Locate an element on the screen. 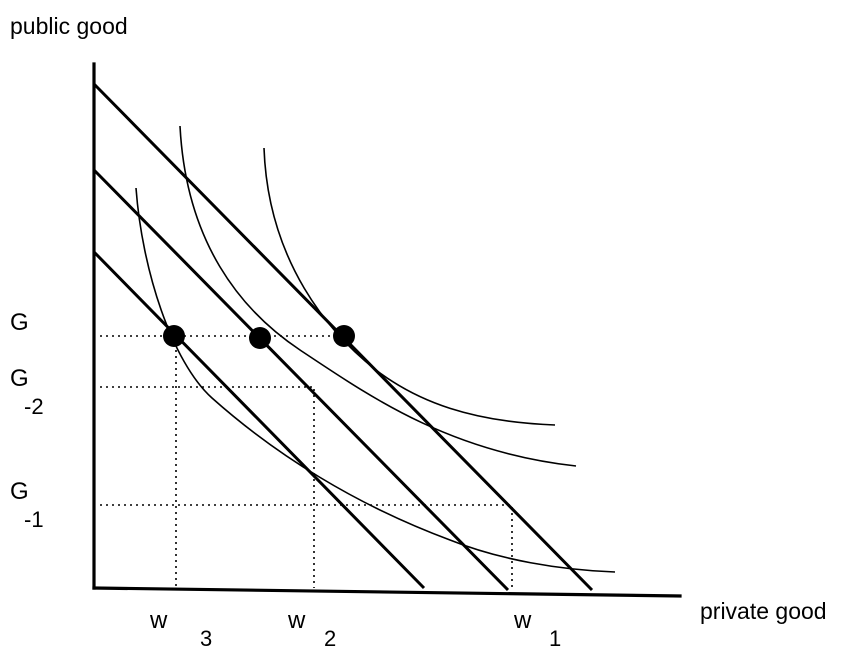 Image resolution: width=862 pixels, height=648 pixels. x-label-w2-subscript: 2 is located at coordinates (330, 637).